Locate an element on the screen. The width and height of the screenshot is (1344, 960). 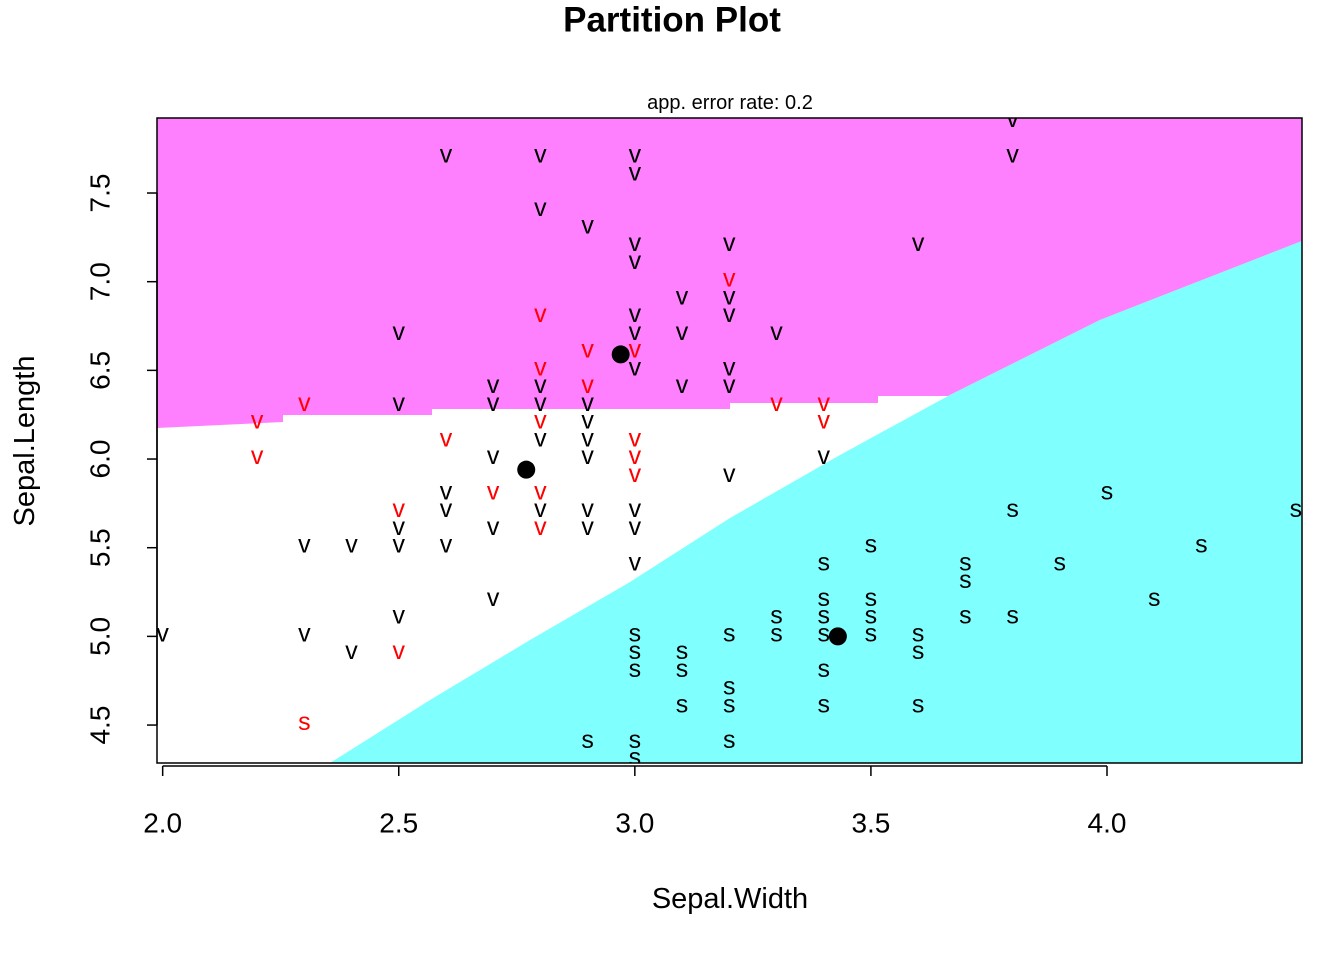
x-axis-label: Sepal.Width is located at coordinates (730, 899).